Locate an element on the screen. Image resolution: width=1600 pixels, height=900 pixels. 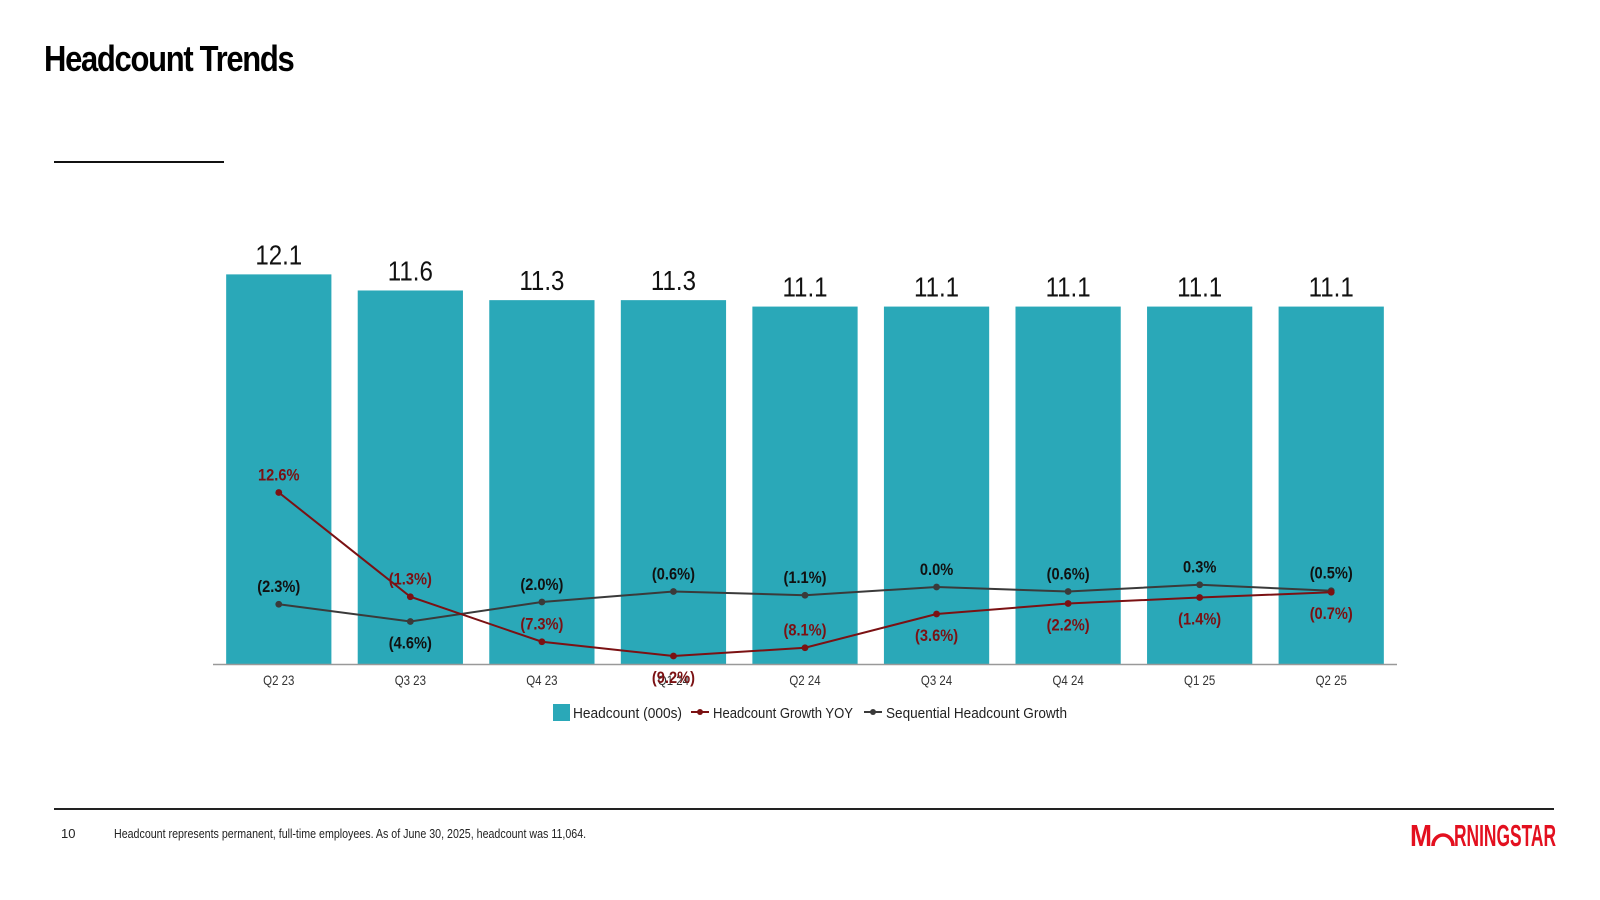
x-tick-label: Q2 25 is located at coordinates (1331, 680).